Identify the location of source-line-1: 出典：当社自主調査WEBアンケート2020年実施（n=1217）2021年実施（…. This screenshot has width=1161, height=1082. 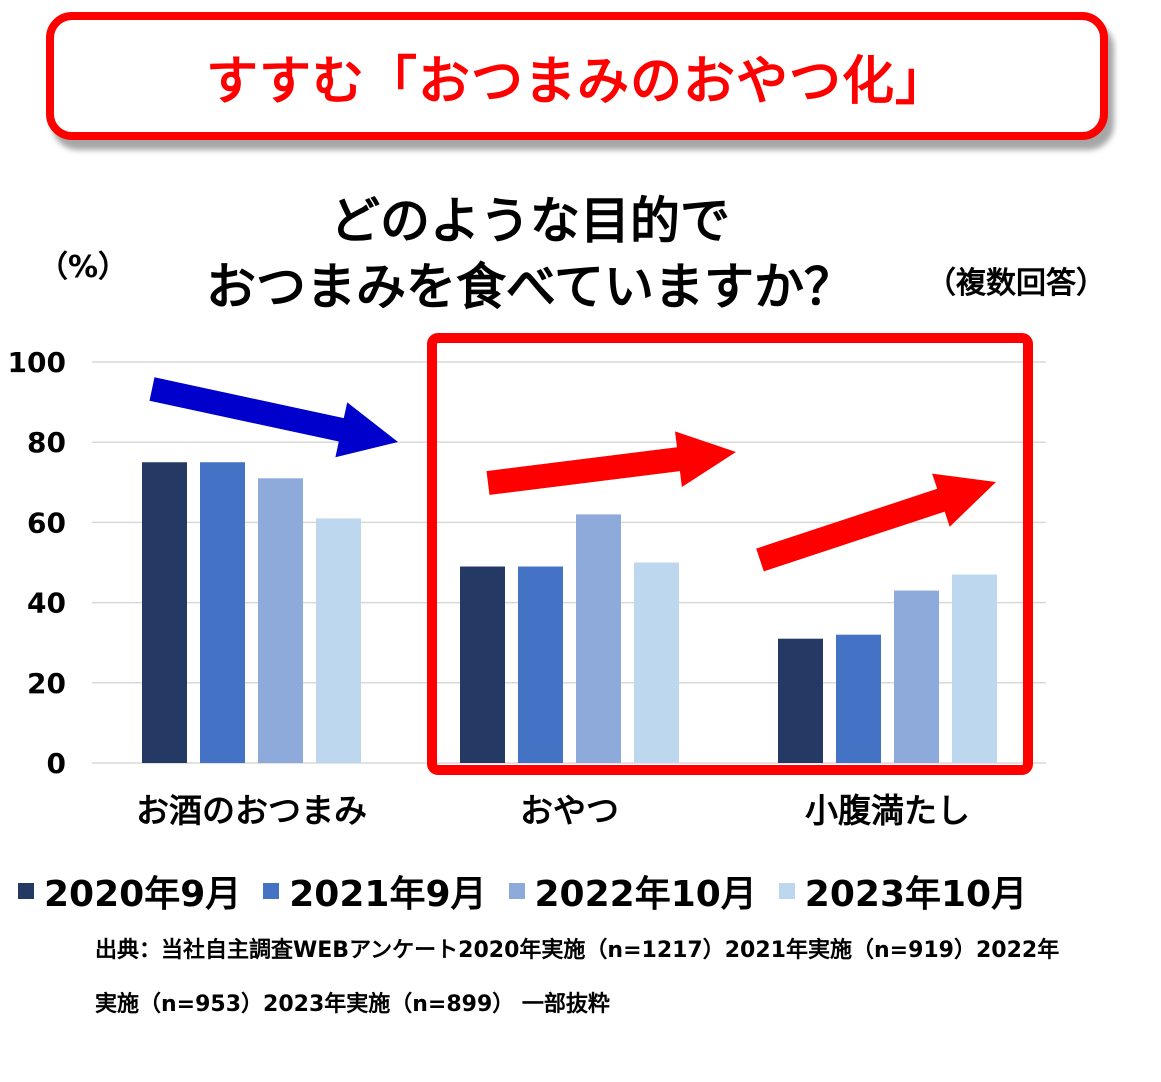
(577, 950).